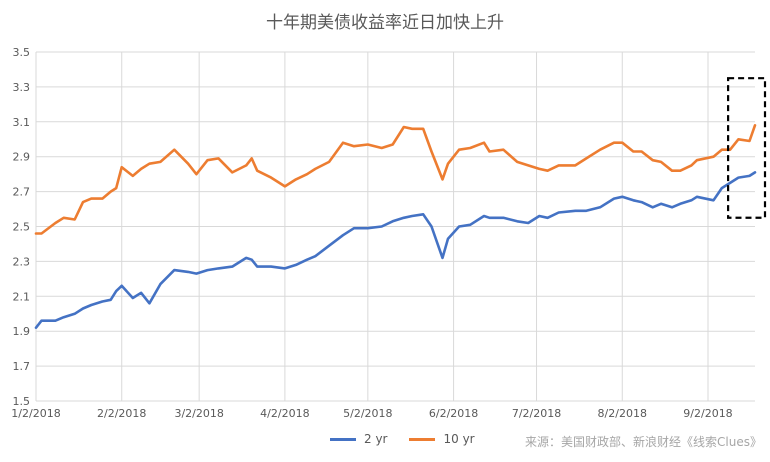 The height and width of the screenshot is (462, 770). Describe the element at coordinates (367, 413) in the screenshot. I see `x-tick-label: 5/2/2018` at that location.